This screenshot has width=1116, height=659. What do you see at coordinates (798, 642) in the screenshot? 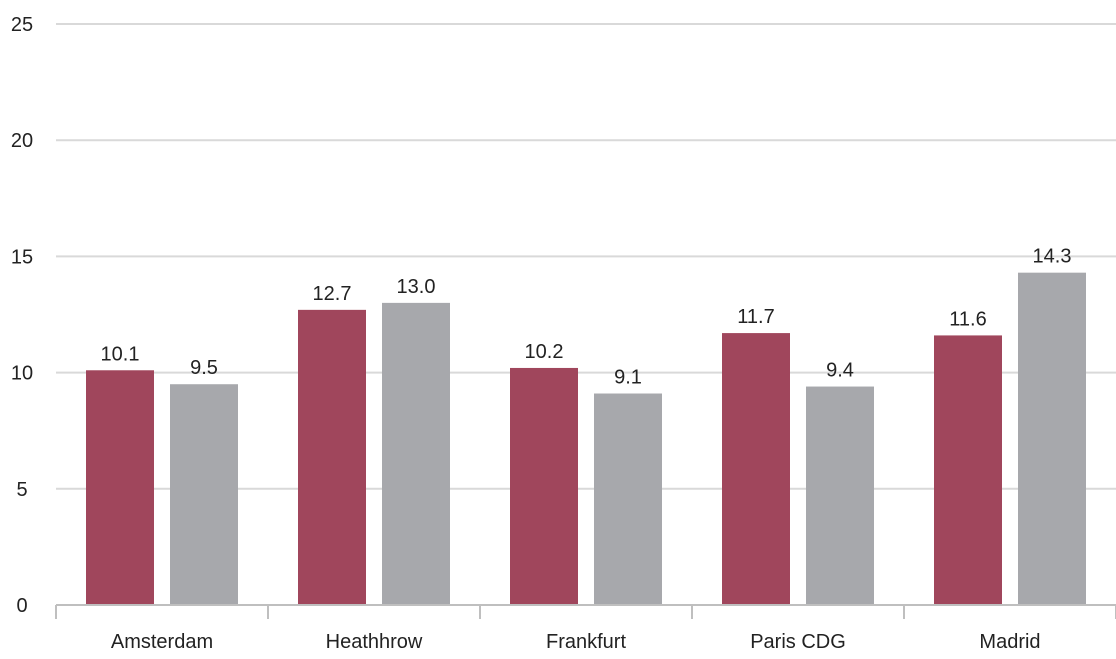
I see `x-category-label: Paris CDG` at bounding box center [798, 642].